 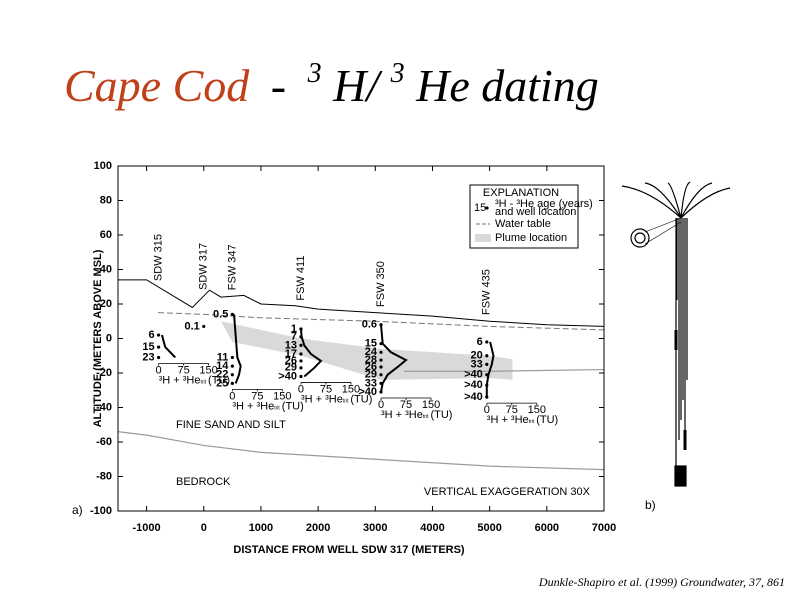 I want to click on age-label: 0.5, so click(x=220, y=314).